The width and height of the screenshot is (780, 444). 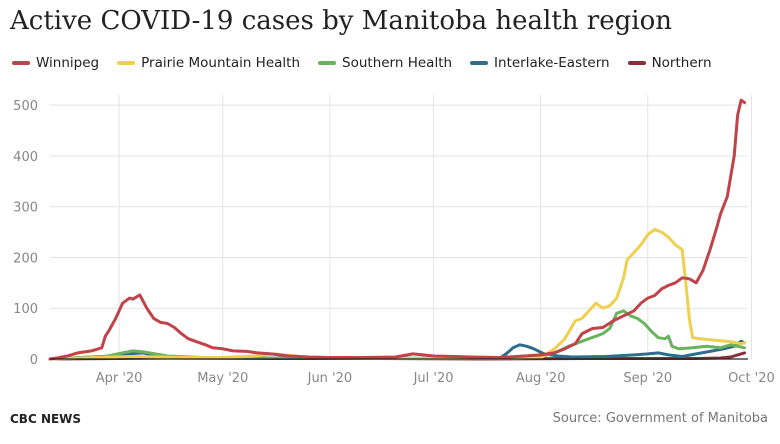 What do you see at coordinates (327, 63) in the screenshot?
I see `legend-swatch-southern-health` at bounding box center [327, 63].